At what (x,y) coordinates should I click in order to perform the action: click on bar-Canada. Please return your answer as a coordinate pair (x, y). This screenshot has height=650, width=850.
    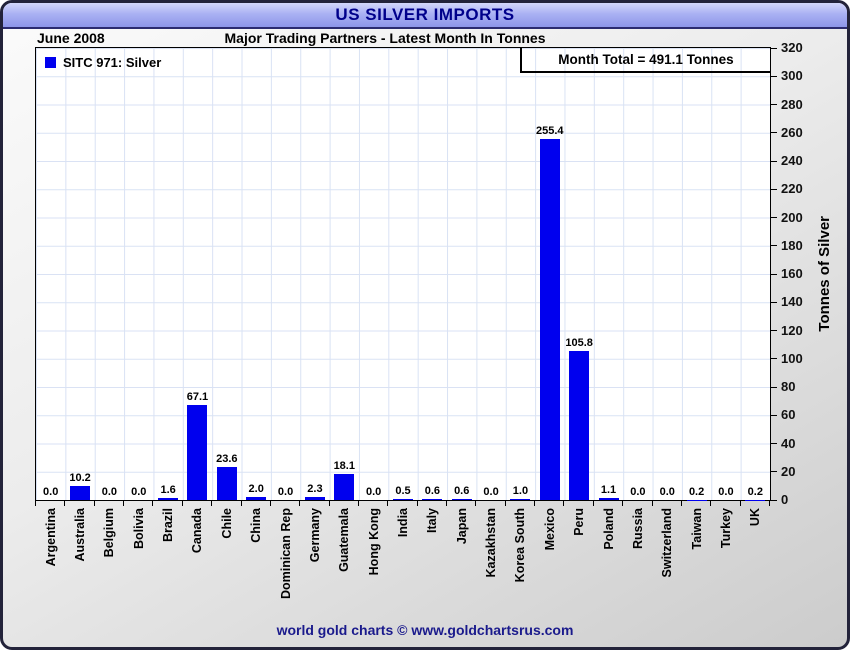
    Looking at the image, I should click on (197, 452).